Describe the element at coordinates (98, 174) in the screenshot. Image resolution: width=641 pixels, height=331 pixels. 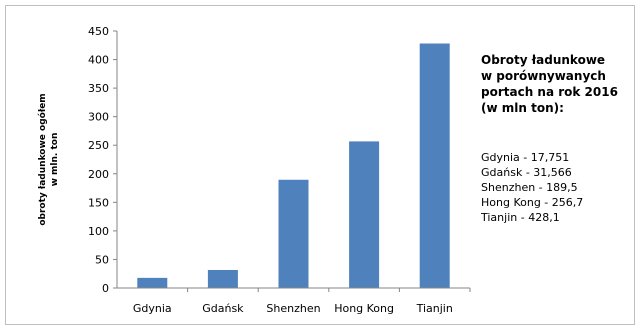
I see `y-tick-label: 200` at that location.